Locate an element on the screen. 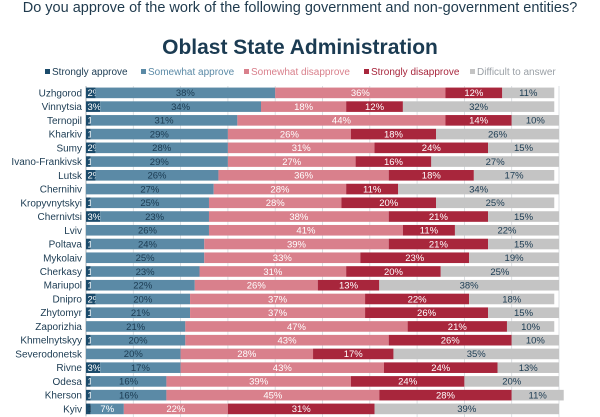 The image size is (600, 417). category-label: Zaporizhia is located at coordinates (58, 327).